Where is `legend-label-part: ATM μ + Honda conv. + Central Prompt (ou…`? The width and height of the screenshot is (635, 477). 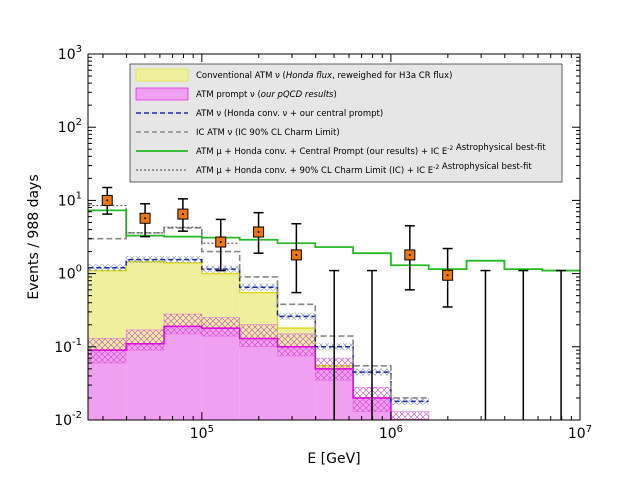
legend-label-part: ATM μ + Honda conv. + Central Prompt (ou… is located at coordinates (321, 152).